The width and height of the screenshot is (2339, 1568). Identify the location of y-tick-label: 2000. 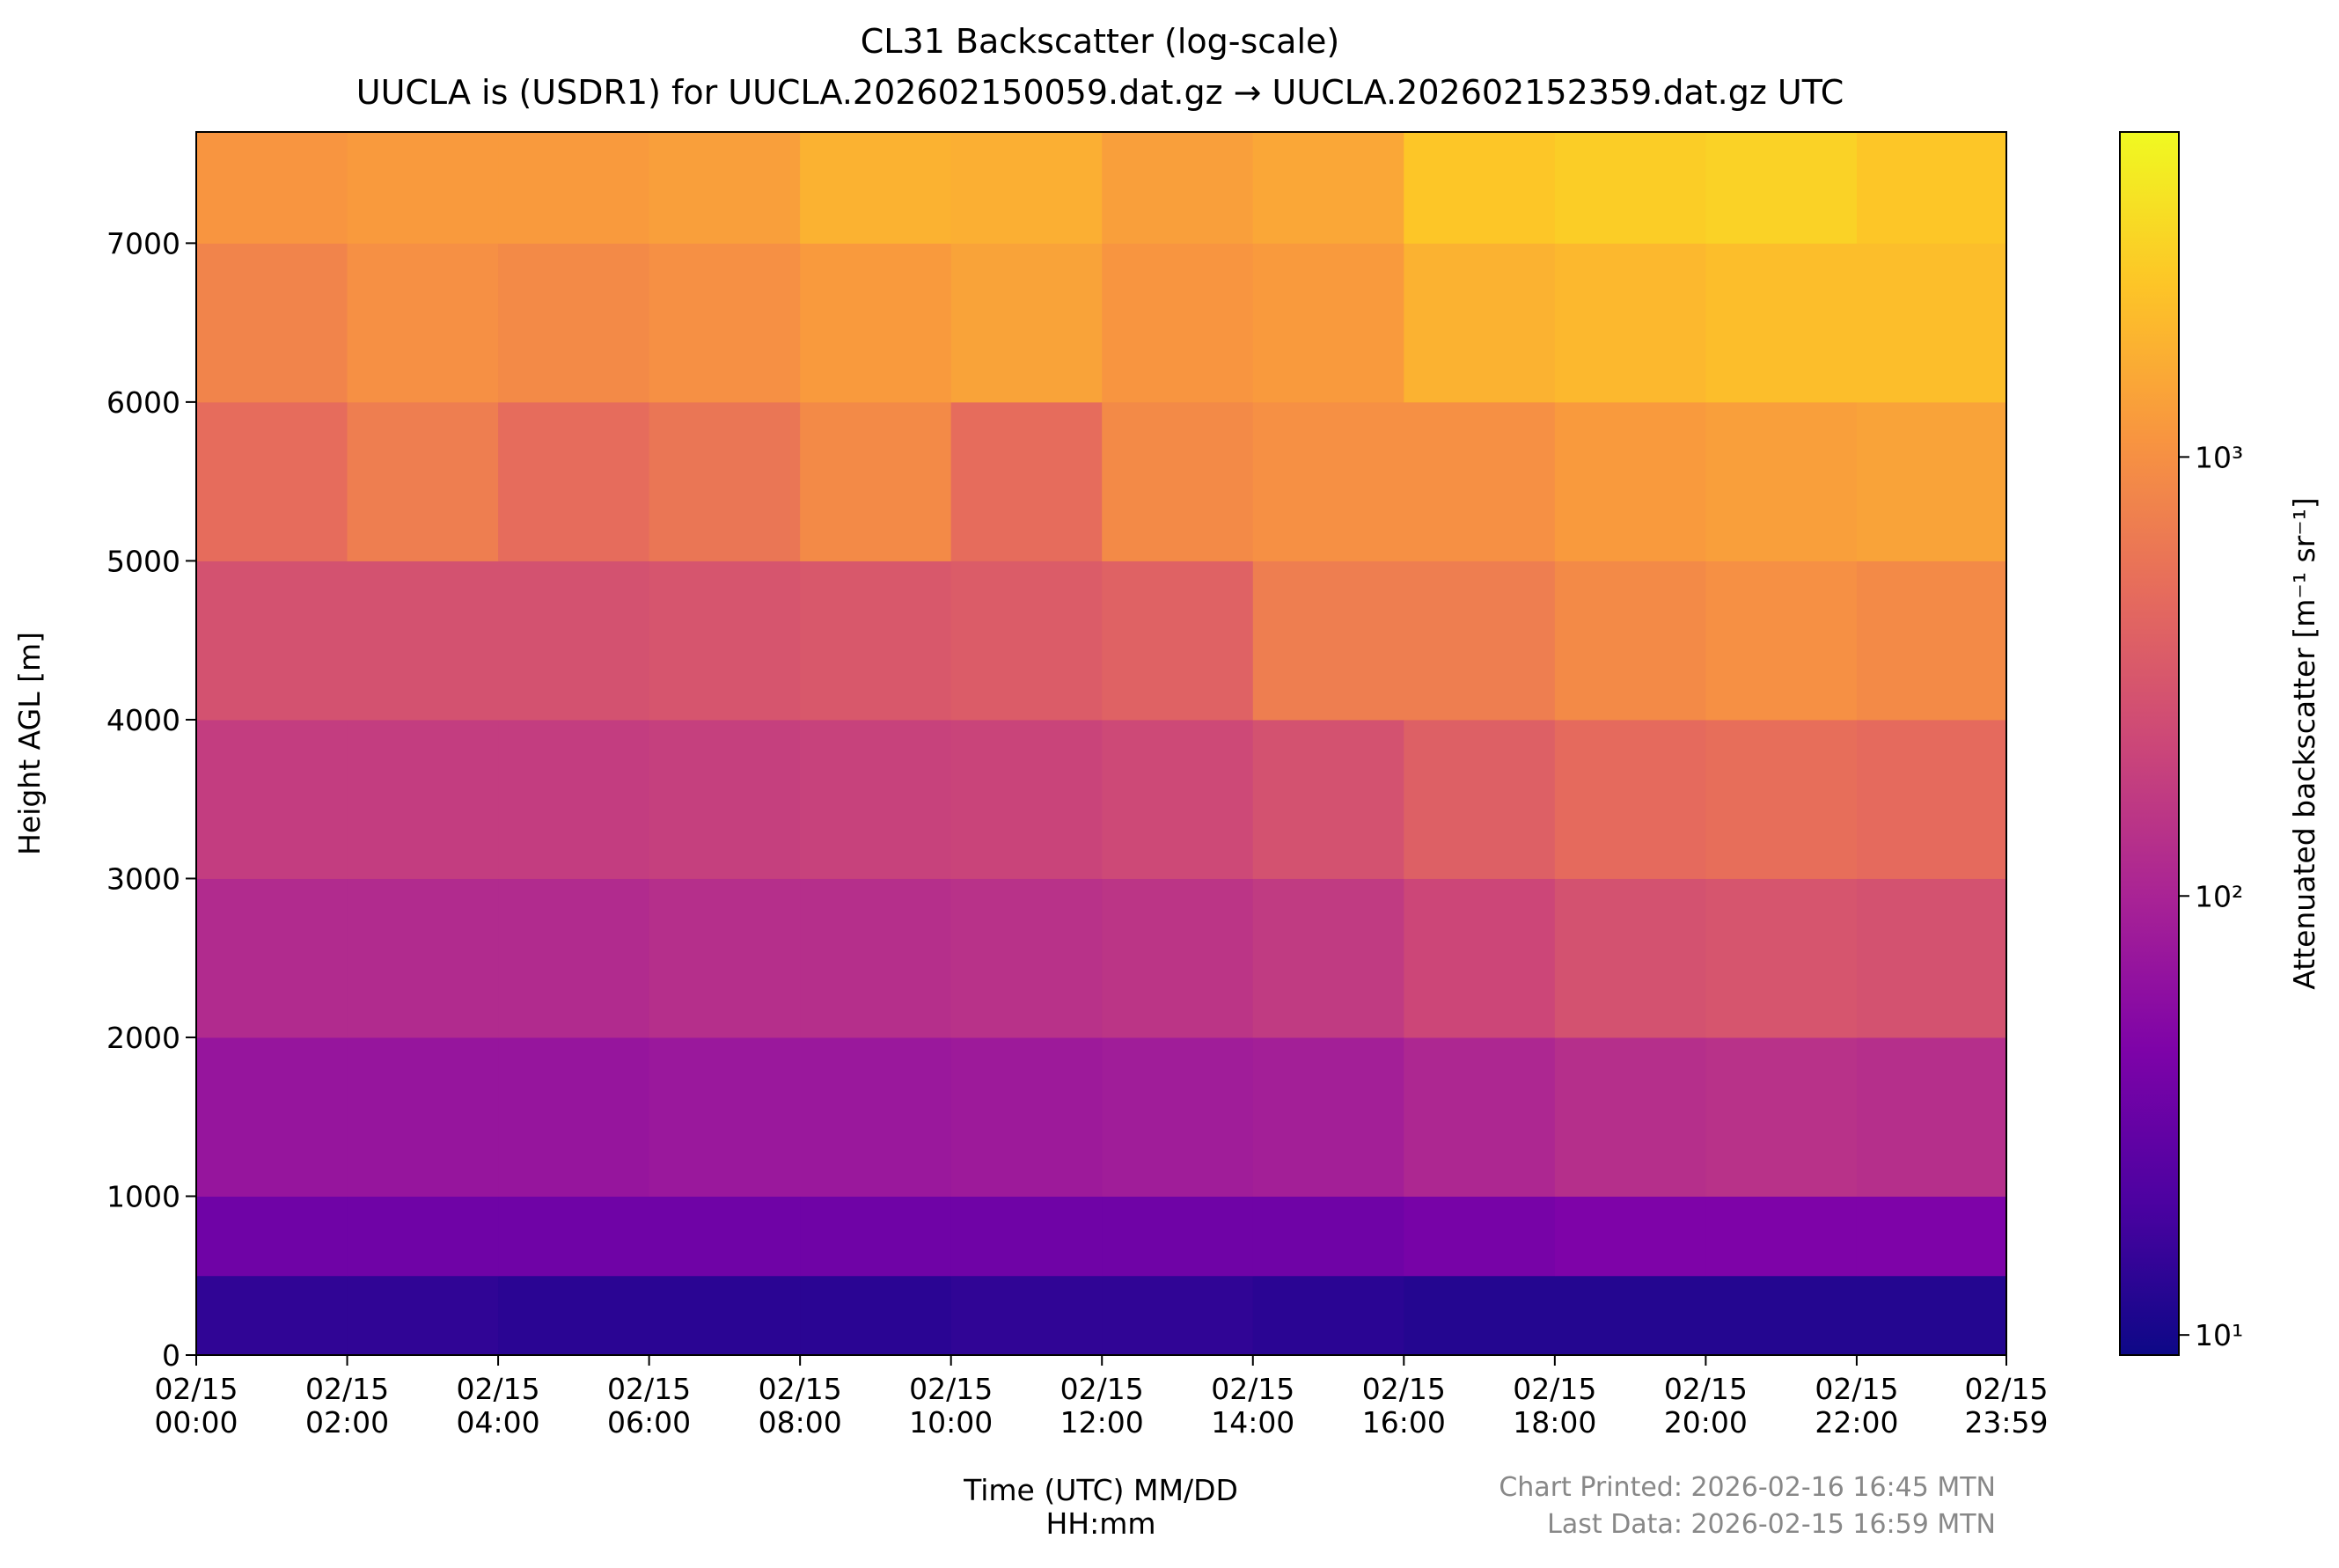
(143, 1038).